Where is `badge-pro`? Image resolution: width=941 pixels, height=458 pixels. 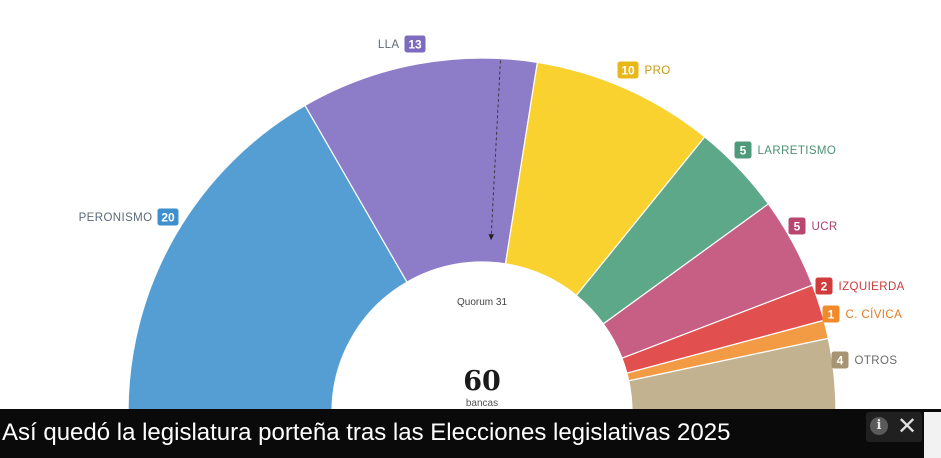
badge-pro is located at coordinates (628, 70).